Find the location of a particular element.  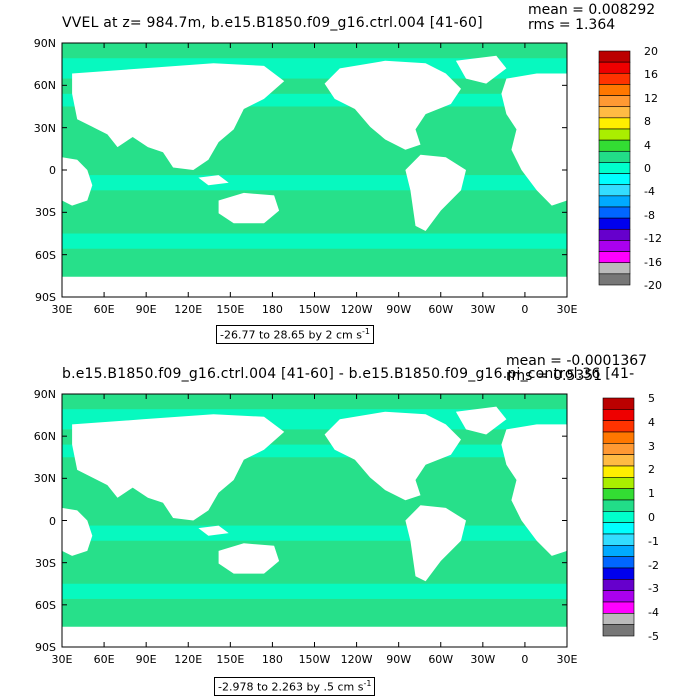

colorbar-label: -20 is located at coordinates (653, 285).